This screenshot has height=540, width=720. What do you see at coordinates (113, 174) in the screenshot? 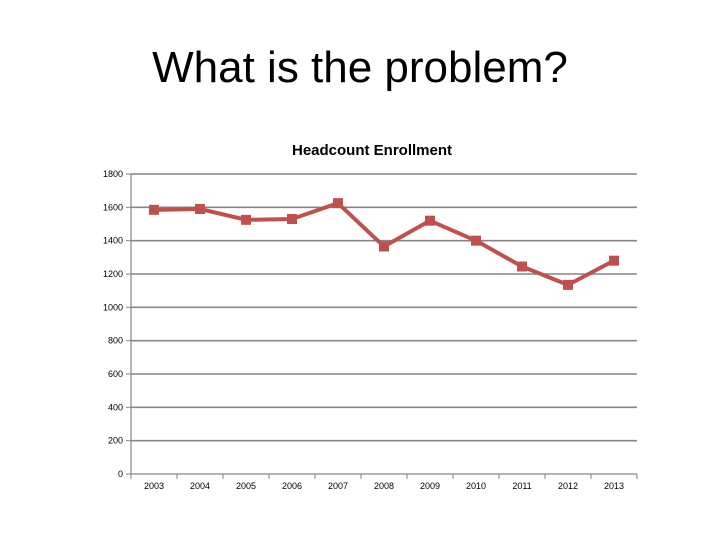
I see `y-tick-label-1800: 1800` at bounding box center [113, 174].